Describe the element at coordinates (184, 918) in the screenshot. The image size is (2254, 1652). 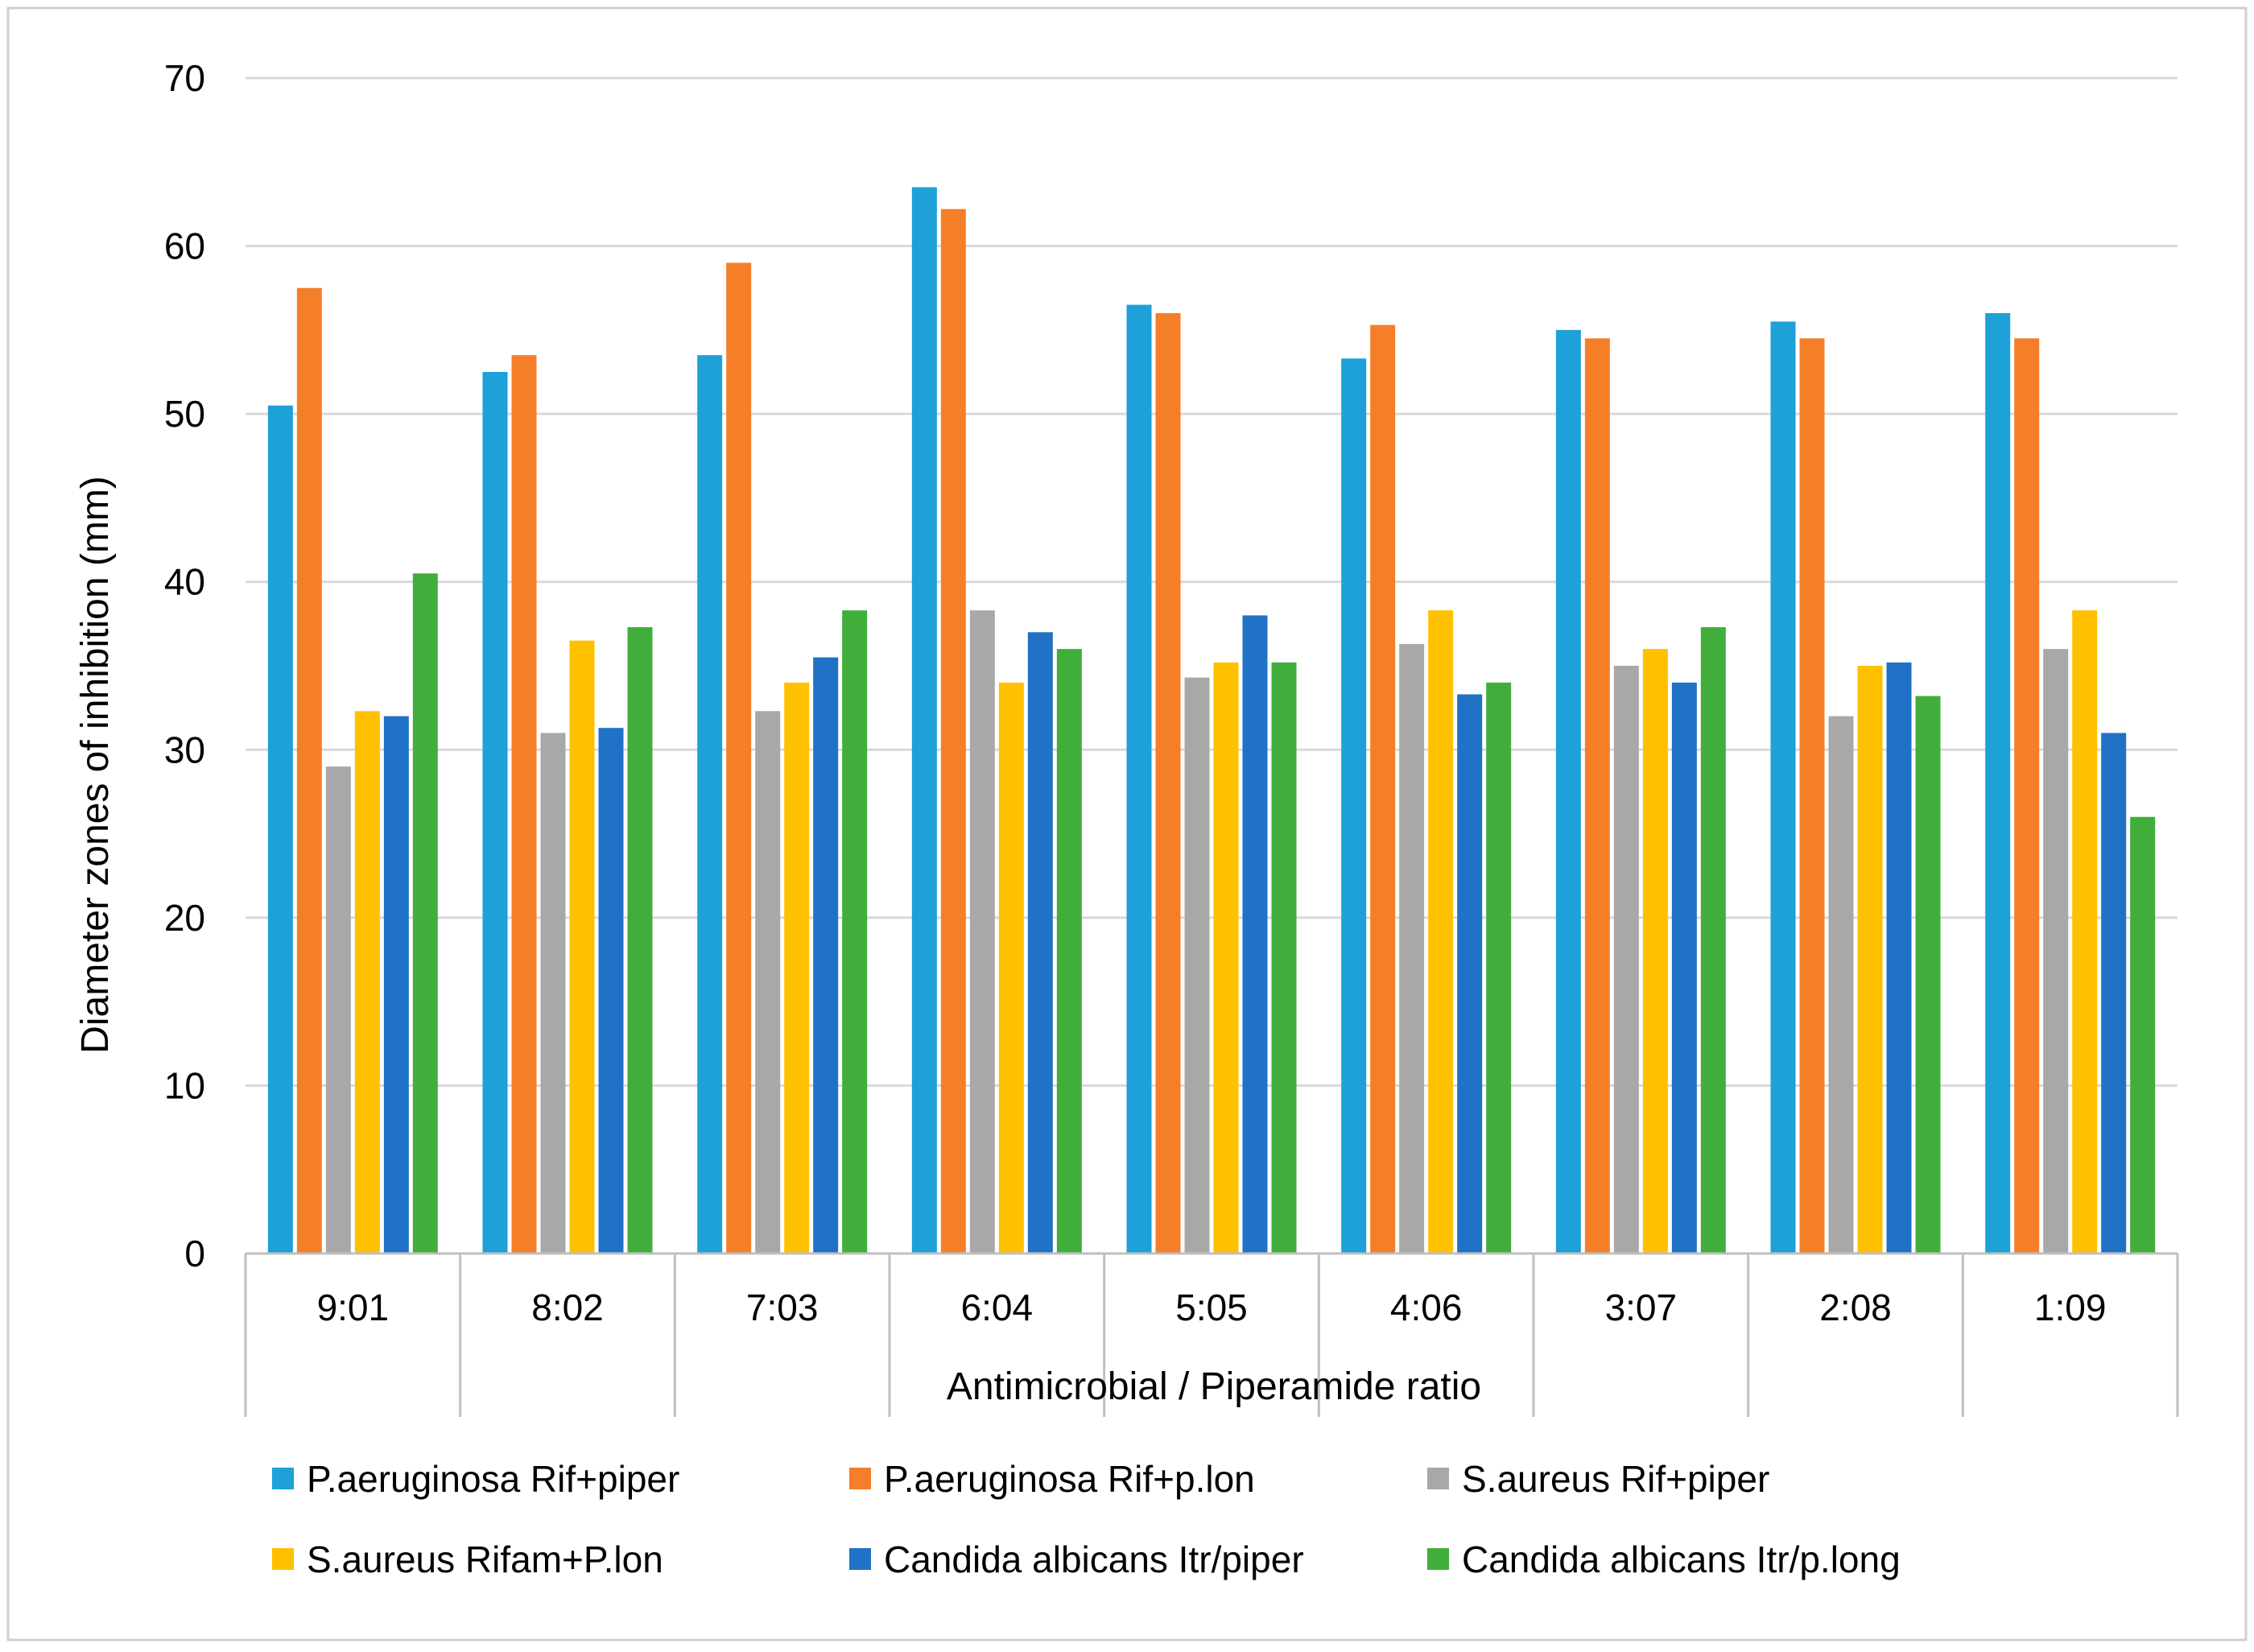
I see `y-tick-label: 20` at that location.